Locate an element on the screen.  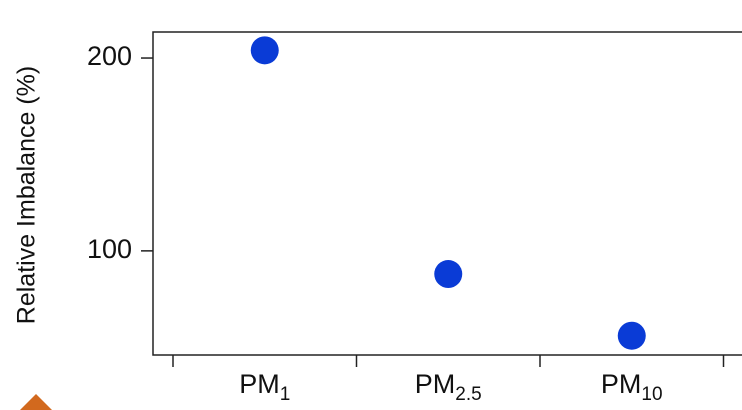
x-tick-label: PM1 is located at coordinates (264, 387).